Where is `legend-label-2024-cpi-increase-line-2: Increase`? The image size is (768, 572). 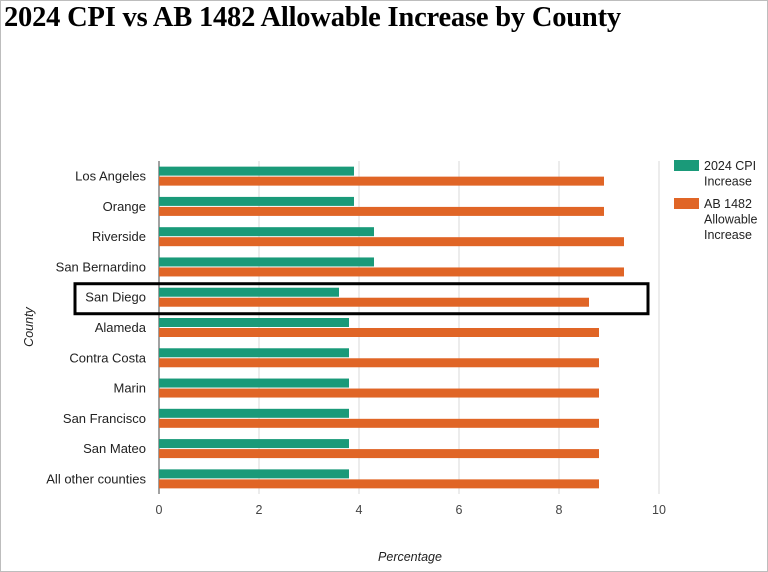
legend-label-2024-cpi-increase-line-2: Increase is located at coordinates (728, 182).